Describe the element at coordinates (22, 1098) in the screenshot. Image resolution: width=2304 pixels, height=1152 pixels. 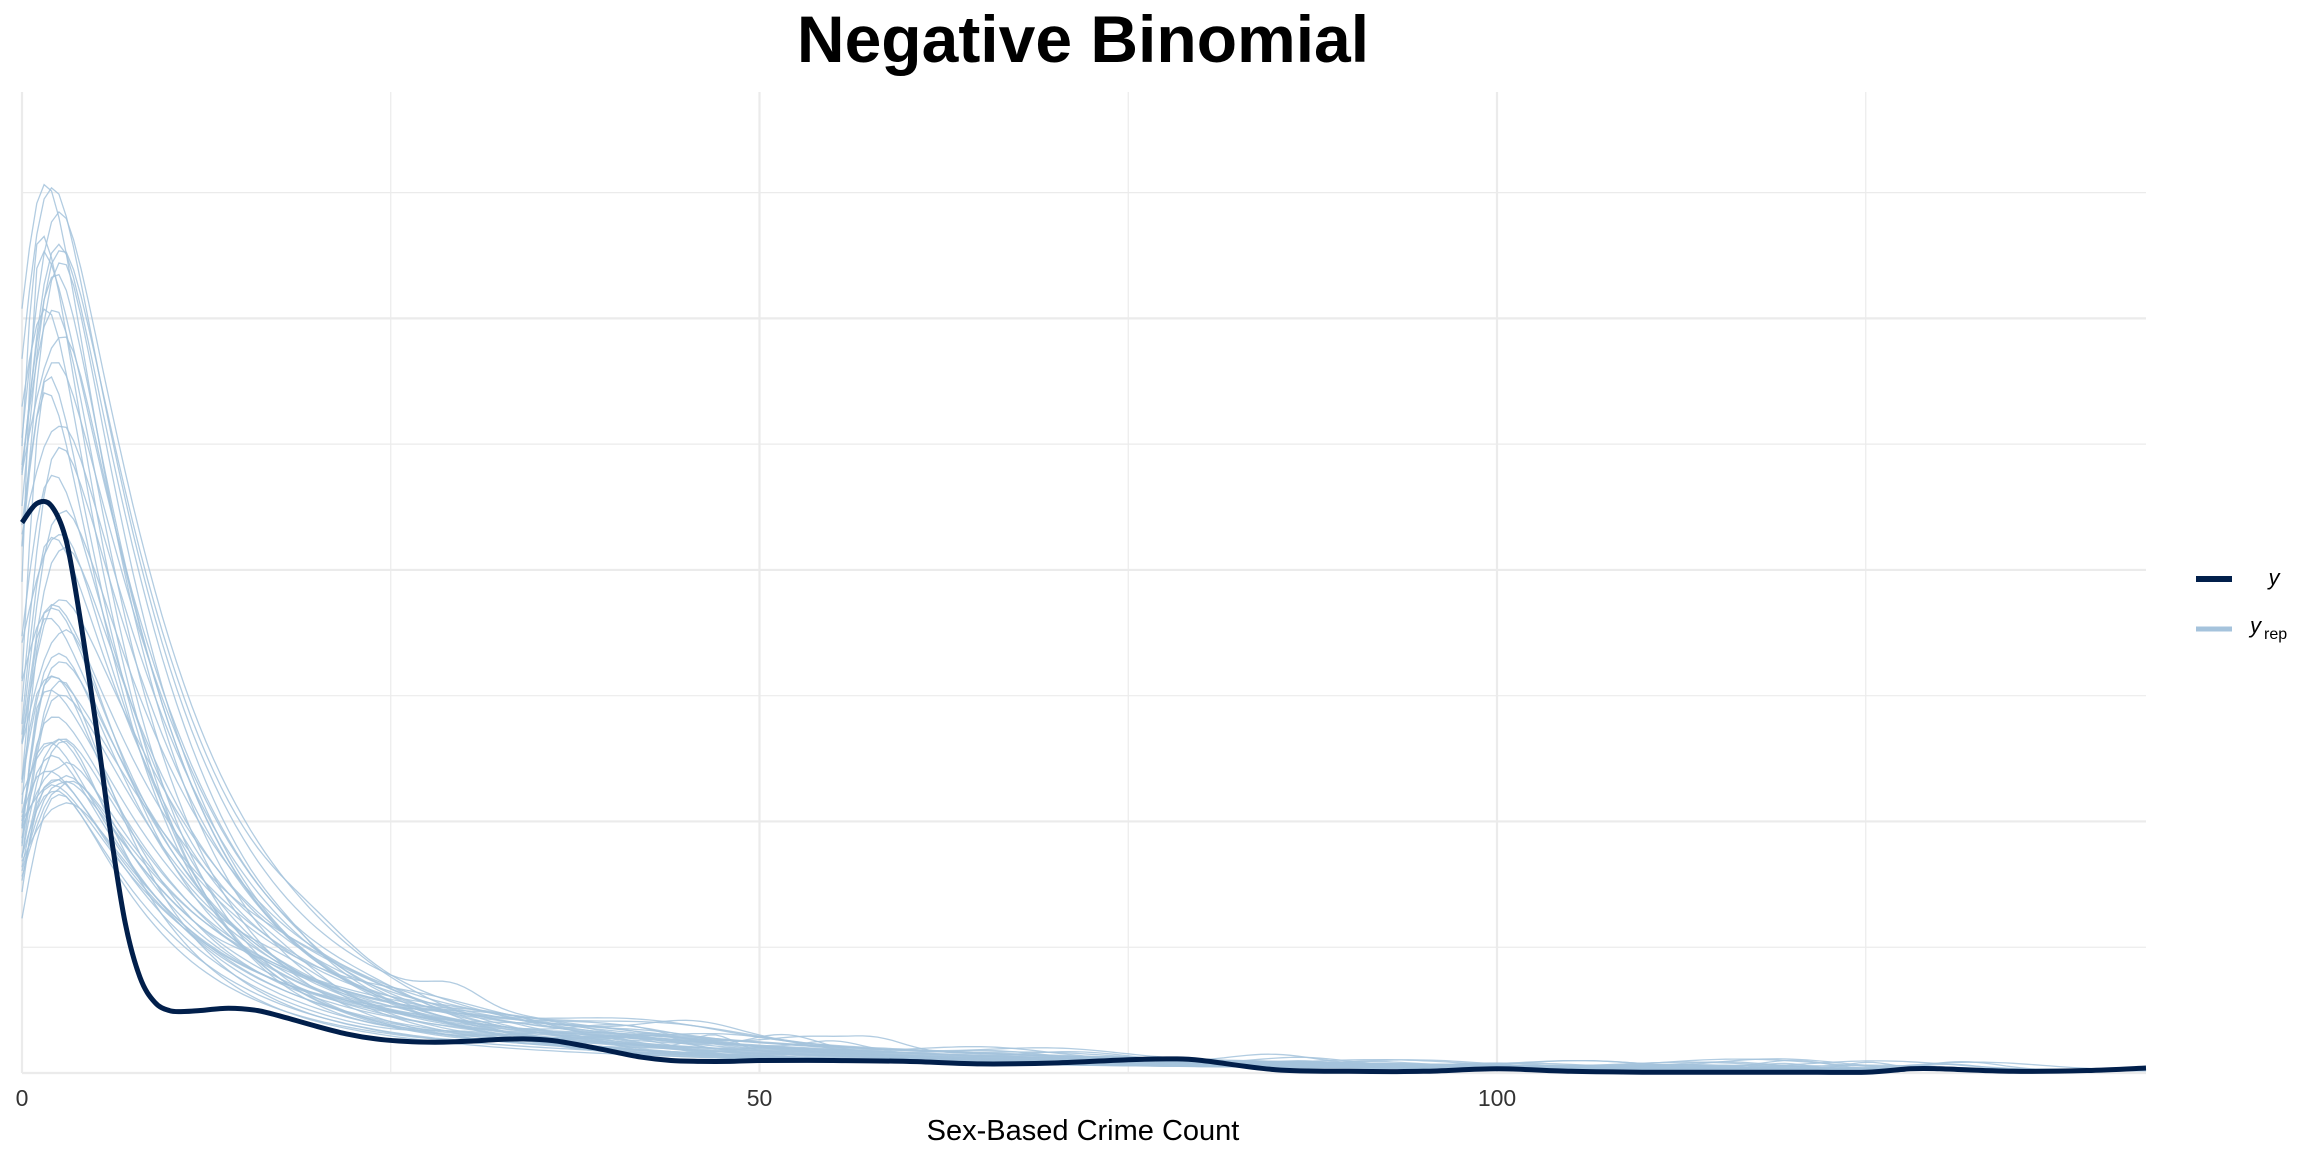
I see `x-tick-label-0: 0` at that location.